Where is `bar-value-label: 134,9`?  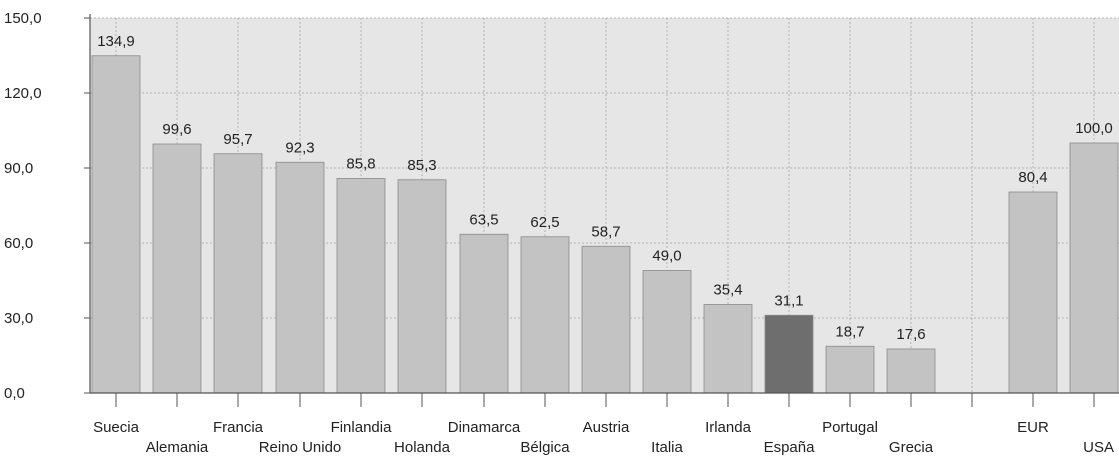
bar-value-label: 134,9 is located at coordinates (116, 41).